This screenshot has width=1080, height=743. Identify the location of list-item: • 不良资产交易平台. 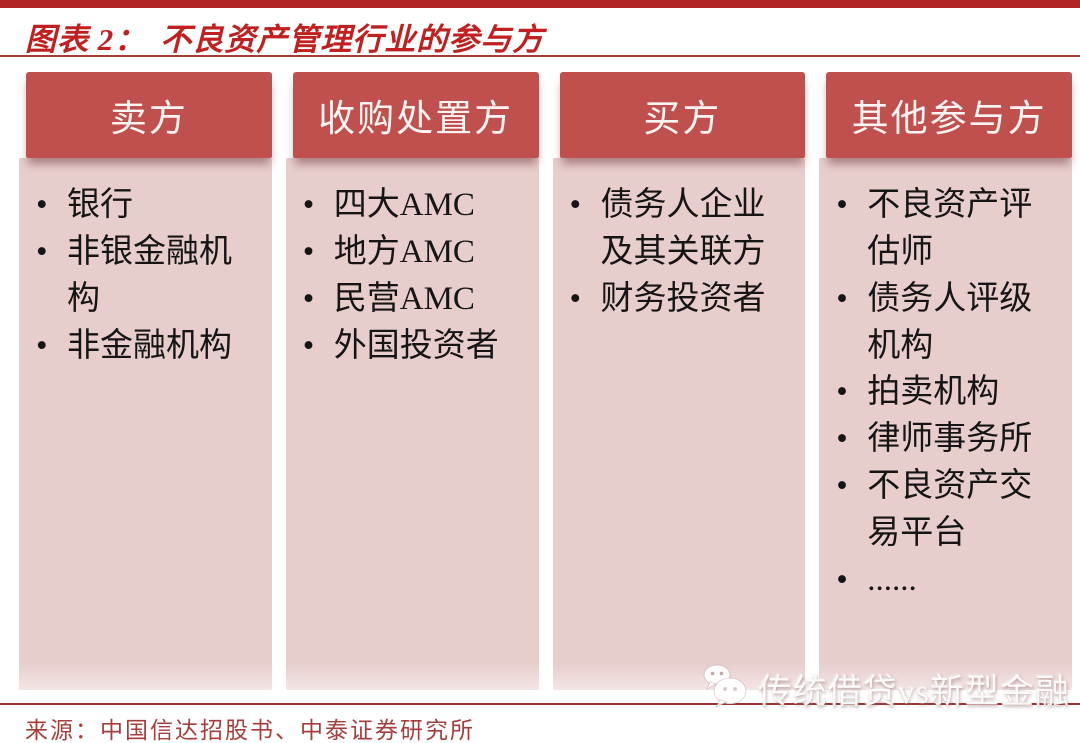
(948, 510).